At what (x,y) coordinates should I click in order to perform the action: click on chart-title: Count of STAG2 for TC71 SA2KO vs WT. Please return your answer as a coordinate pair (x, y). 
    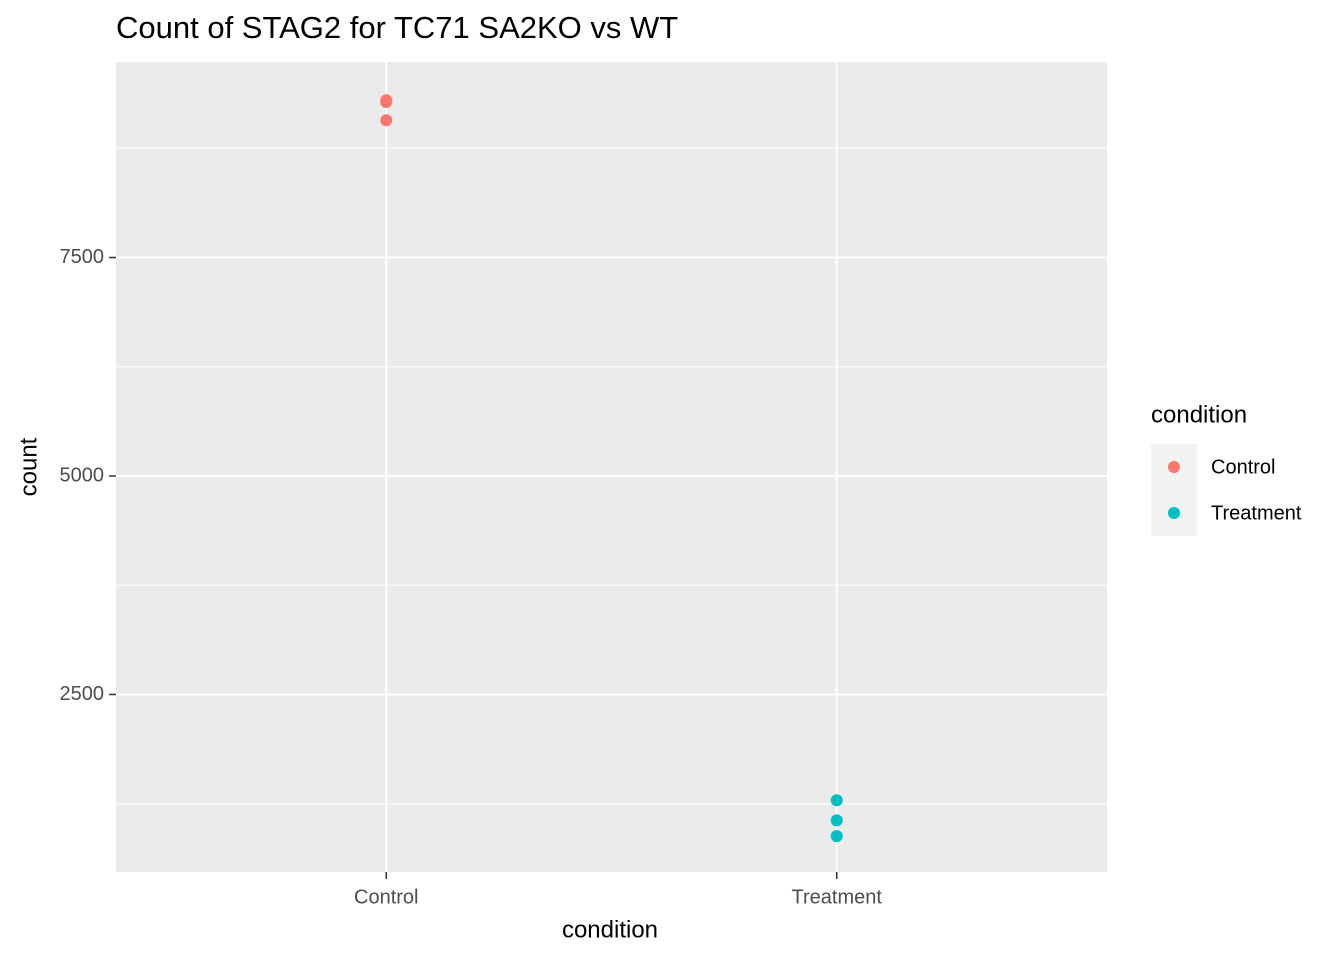
    Looking at the image, I should click on (397, 27).